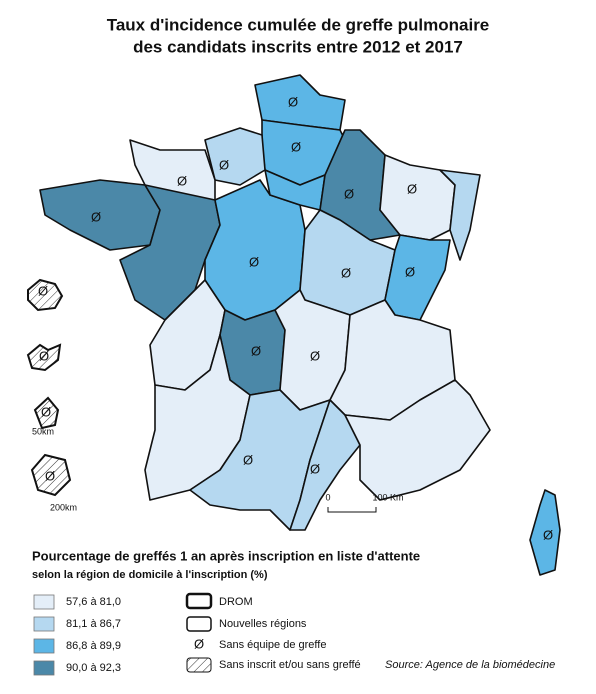  Describe the element at coordinates (236, 602) in the screenshot. I see `legend-item-label: DROM` at that location.